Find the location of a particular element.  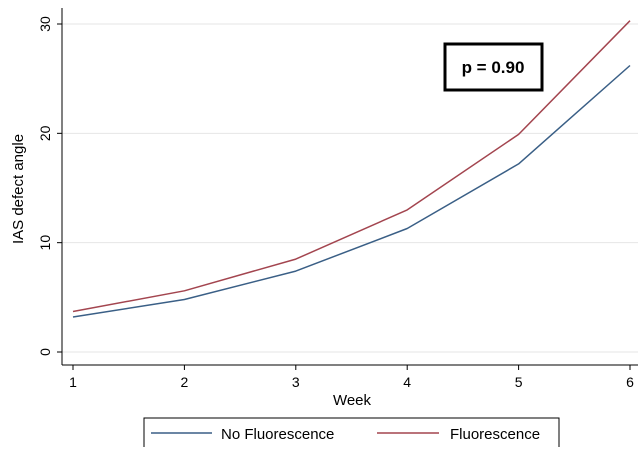

y-tick-label: 0 is located at coordinates (45, 352).